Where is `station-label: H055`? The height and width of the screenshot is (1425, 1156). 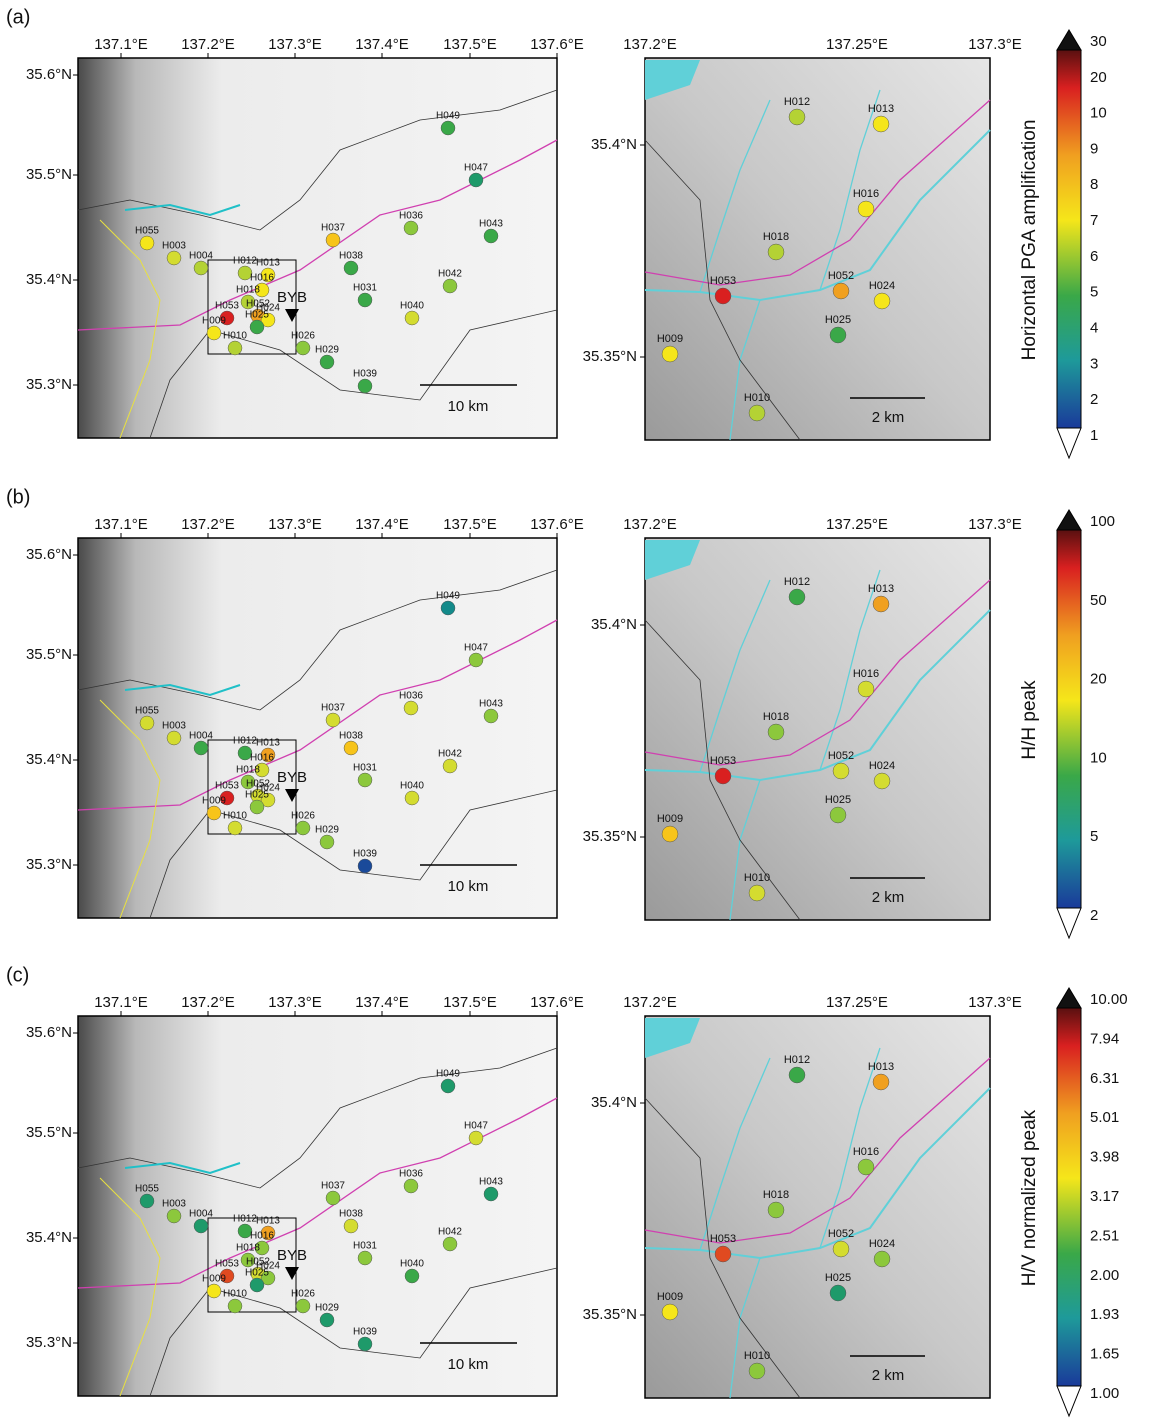
station-label: H055 is located at coordinates (147, 711).